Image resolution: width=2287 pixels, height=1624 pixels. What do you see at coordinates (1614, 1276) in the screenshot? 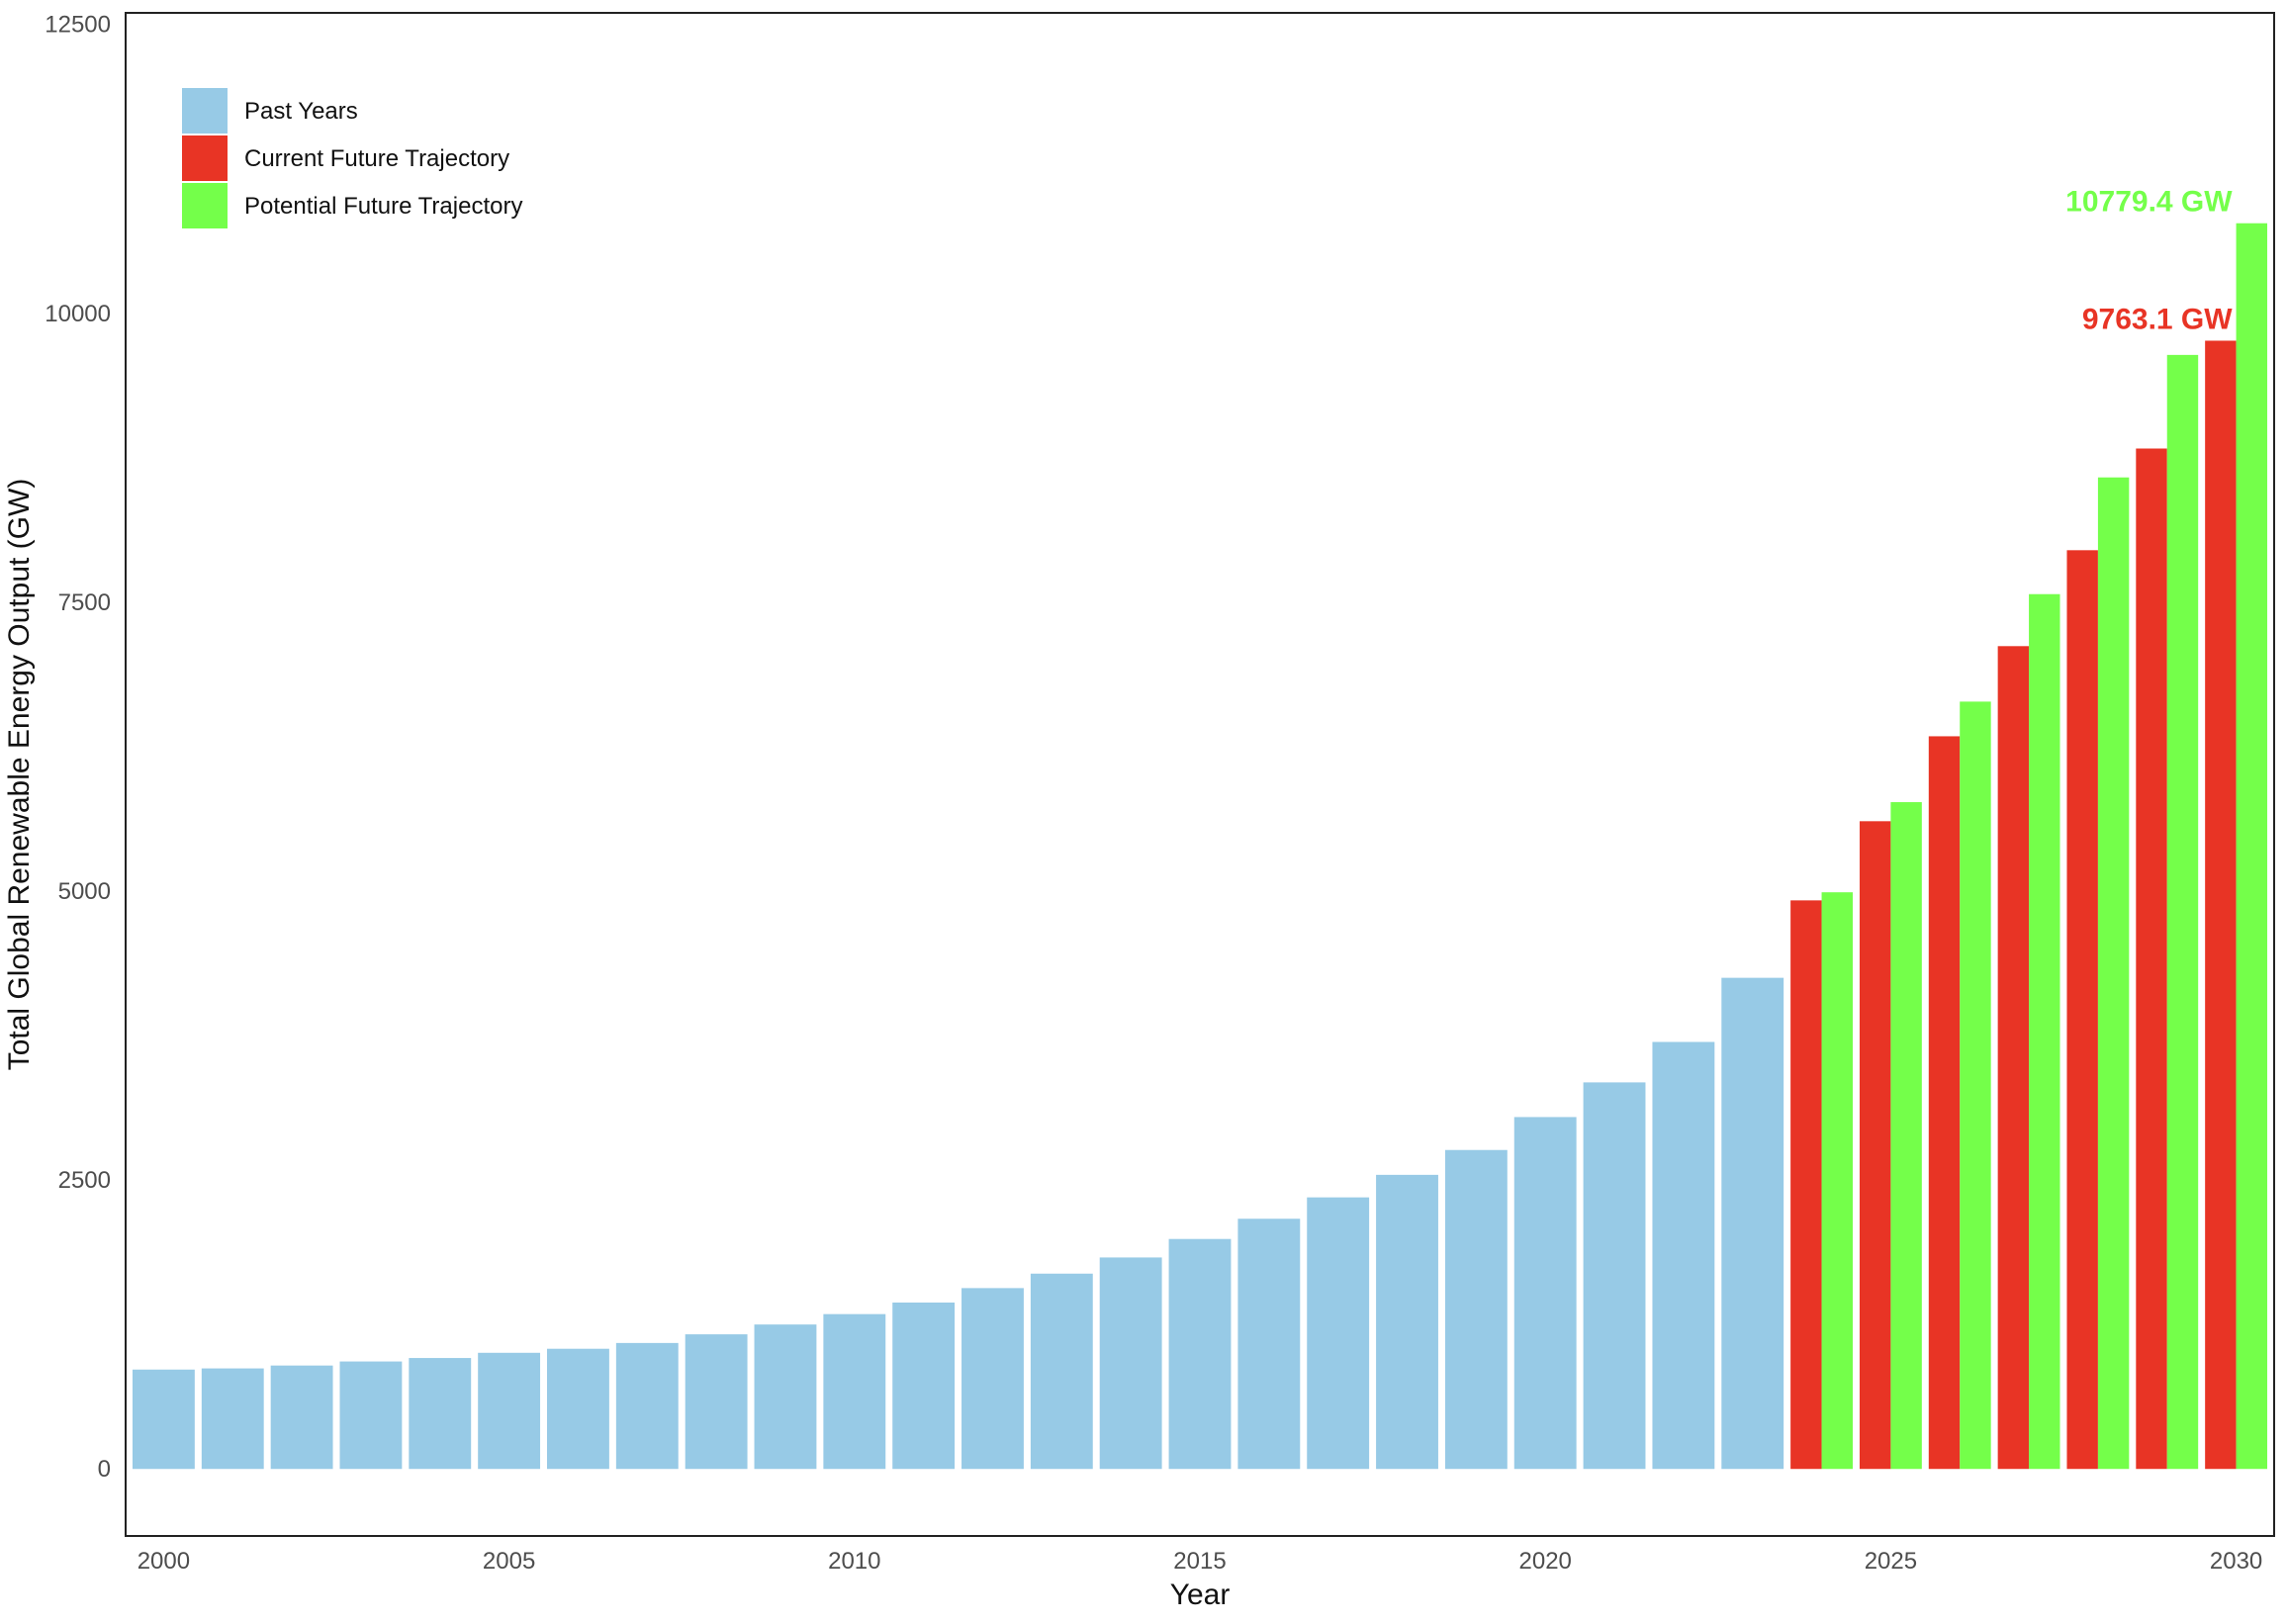
I see `bar-past-years-2021` at bounding box center [1614, 1276].